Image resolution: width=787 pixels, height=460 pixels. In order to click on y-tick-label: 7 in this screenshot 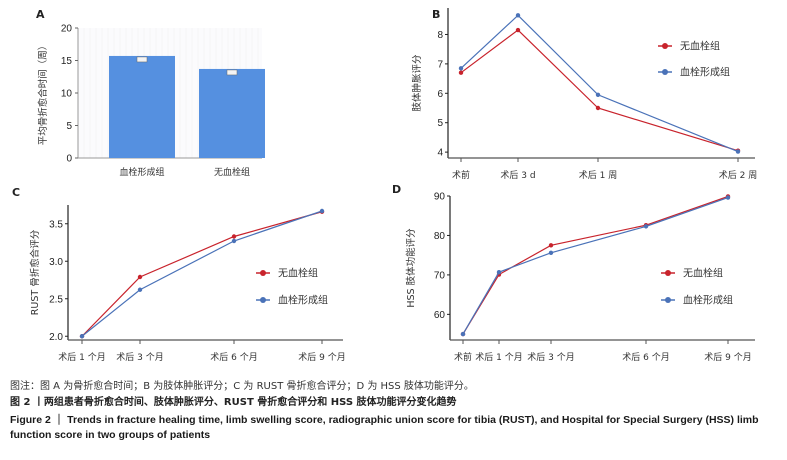, I will do `click(440, 64)`.